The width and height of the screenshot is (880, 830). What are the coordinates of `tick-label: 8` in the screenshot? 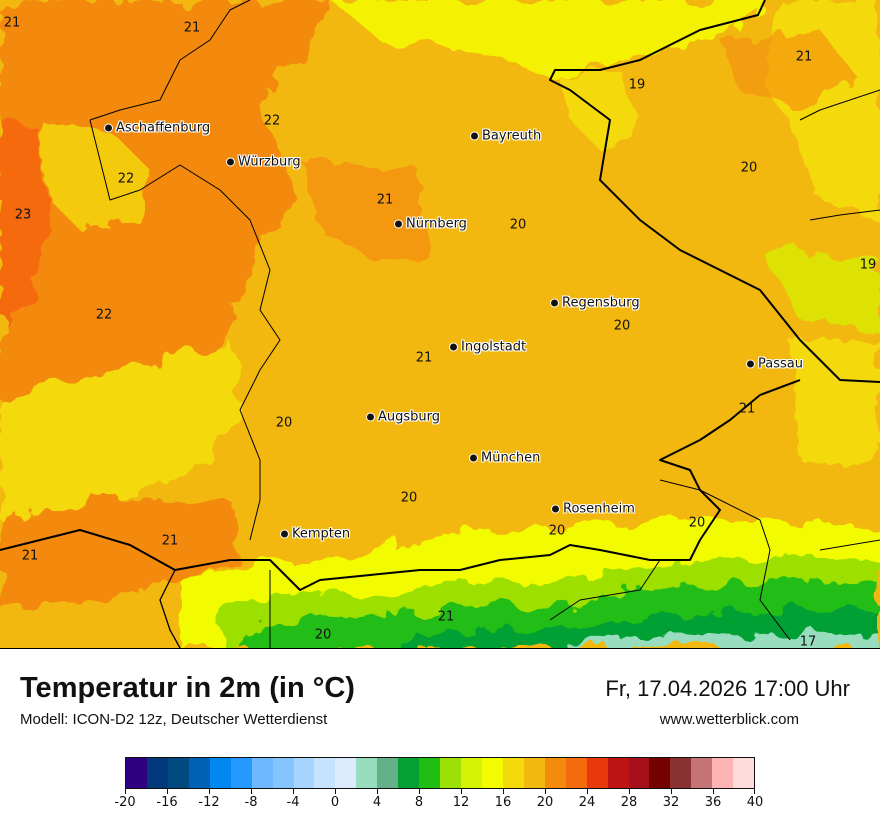 It's located at (419, 802).